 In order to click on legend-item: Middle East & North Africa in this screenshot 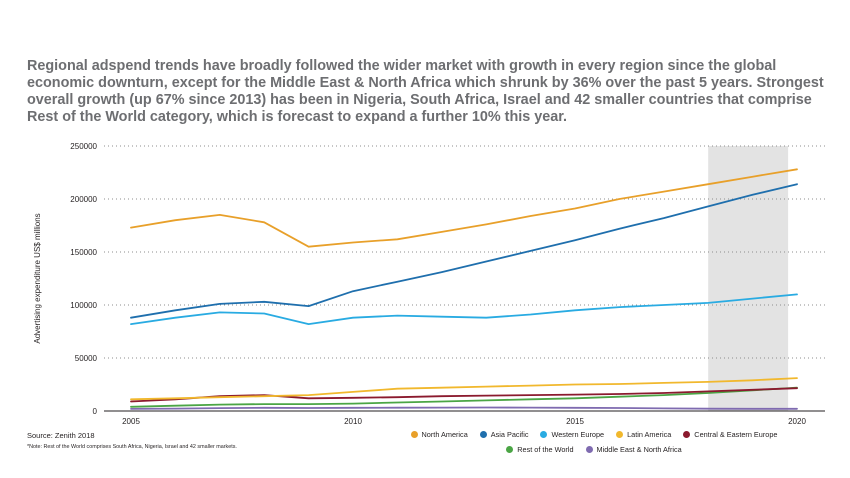, I will do `click(633, 449)`.